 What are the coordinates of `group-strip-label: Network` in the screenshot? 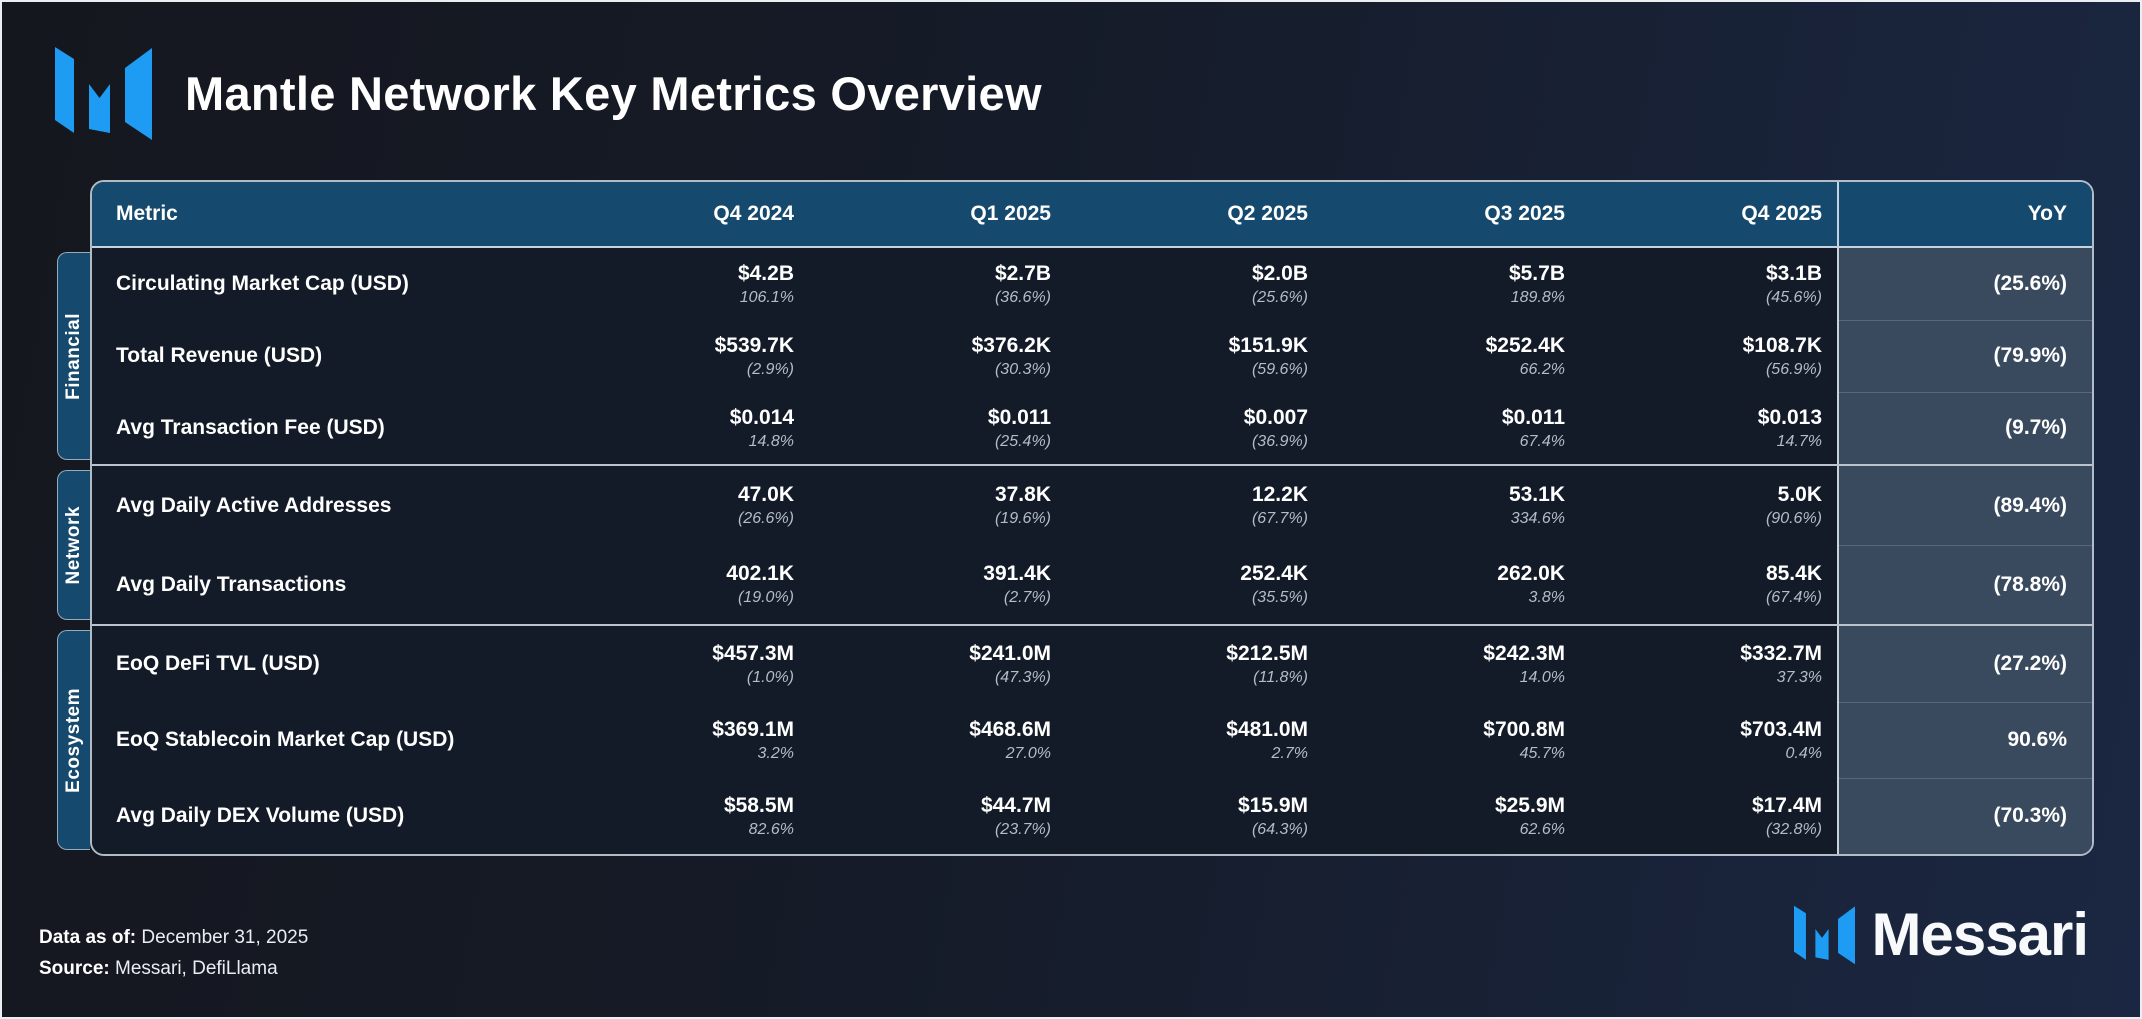 It's located at (73, 545).